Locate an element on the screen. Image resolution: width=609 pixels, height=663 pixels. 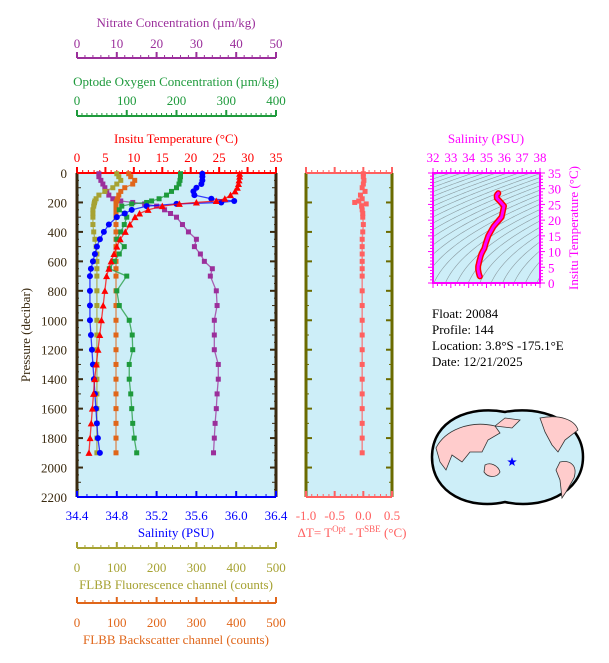
temperature-tick-label: 20 is located at coordinates (190, 157).